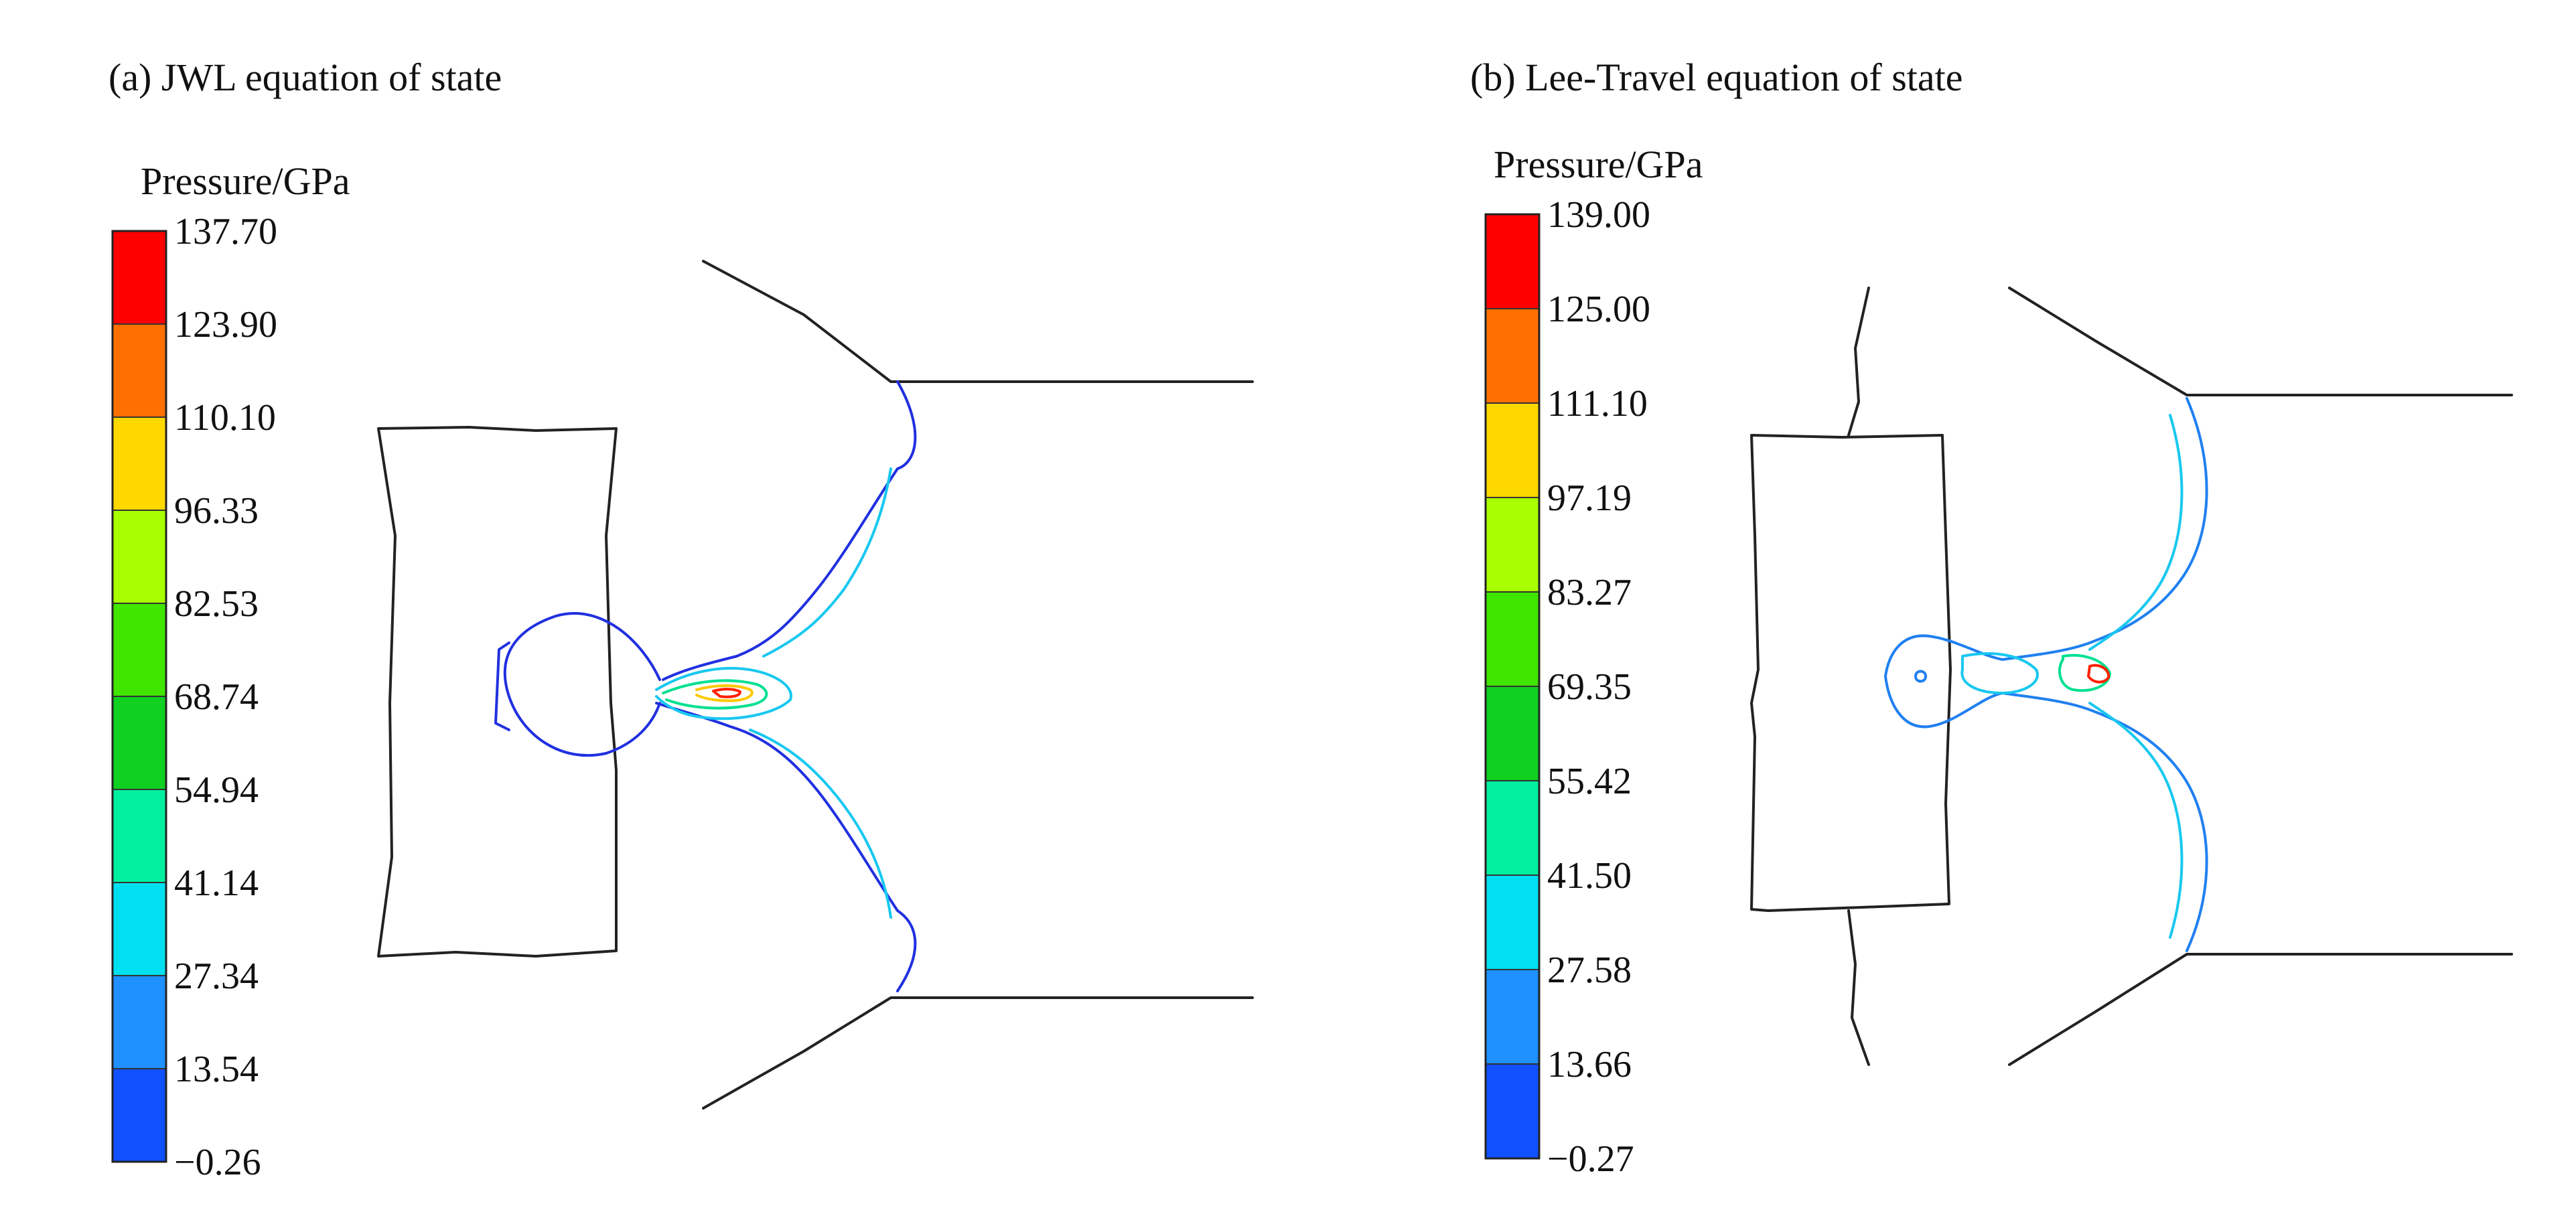 This screenshot has height=1218, width=2576. I want to click on panel-b-lower-wall, so click(2260, 1009).